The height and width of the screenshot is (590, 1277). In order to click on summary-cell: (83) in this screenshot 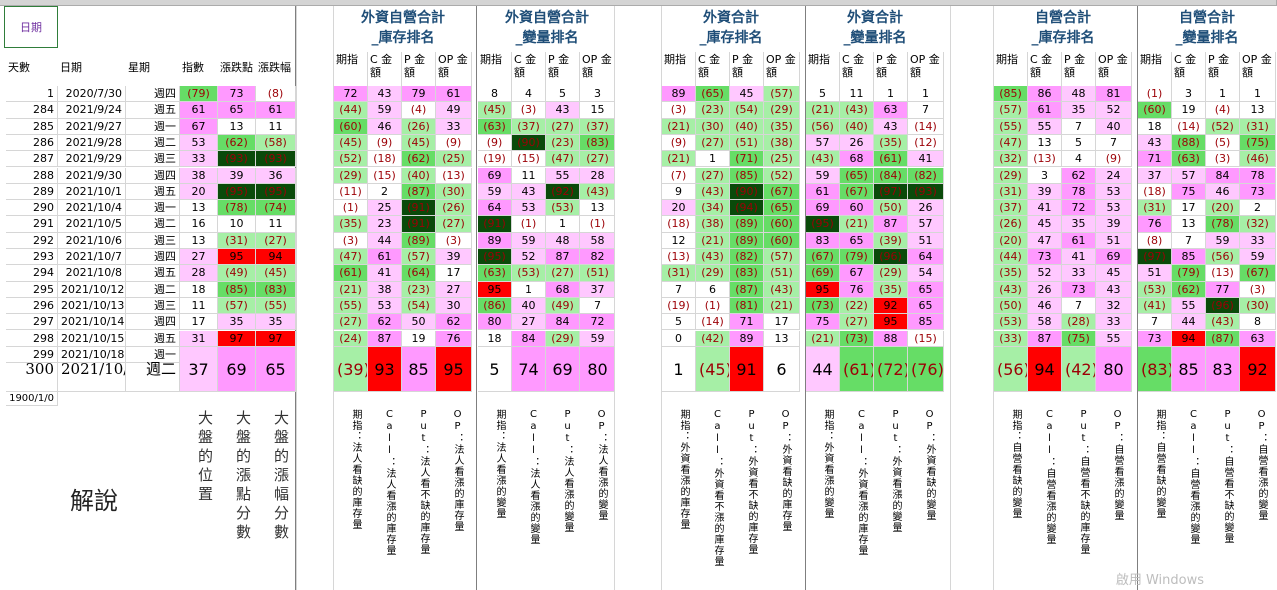, I will do `click(1155, 369)`.